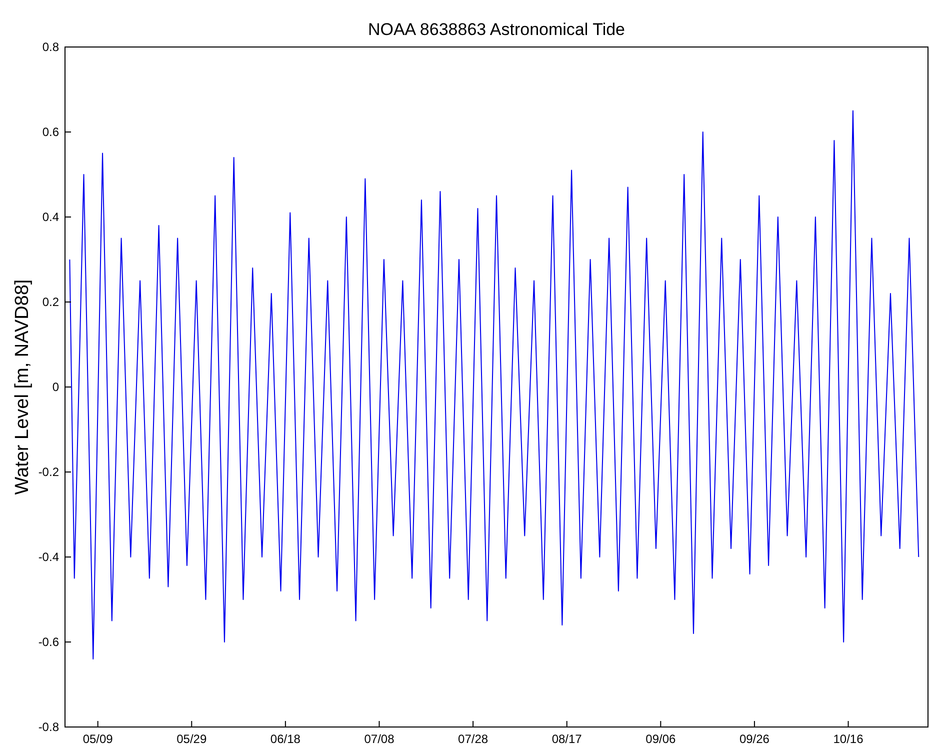 The width and height of the screenshot is (930, 749). Describe the element at coordinates (285, 739) in the screenshot. I see `x-tick-label: 06/18` at that location.